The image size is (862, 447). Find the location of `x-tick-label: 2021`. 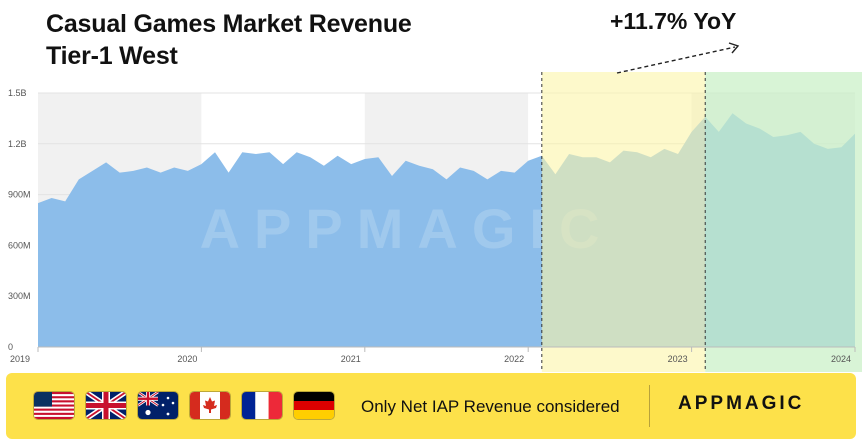

x-tick-label: 2021 is located at coordinates (351, 359).